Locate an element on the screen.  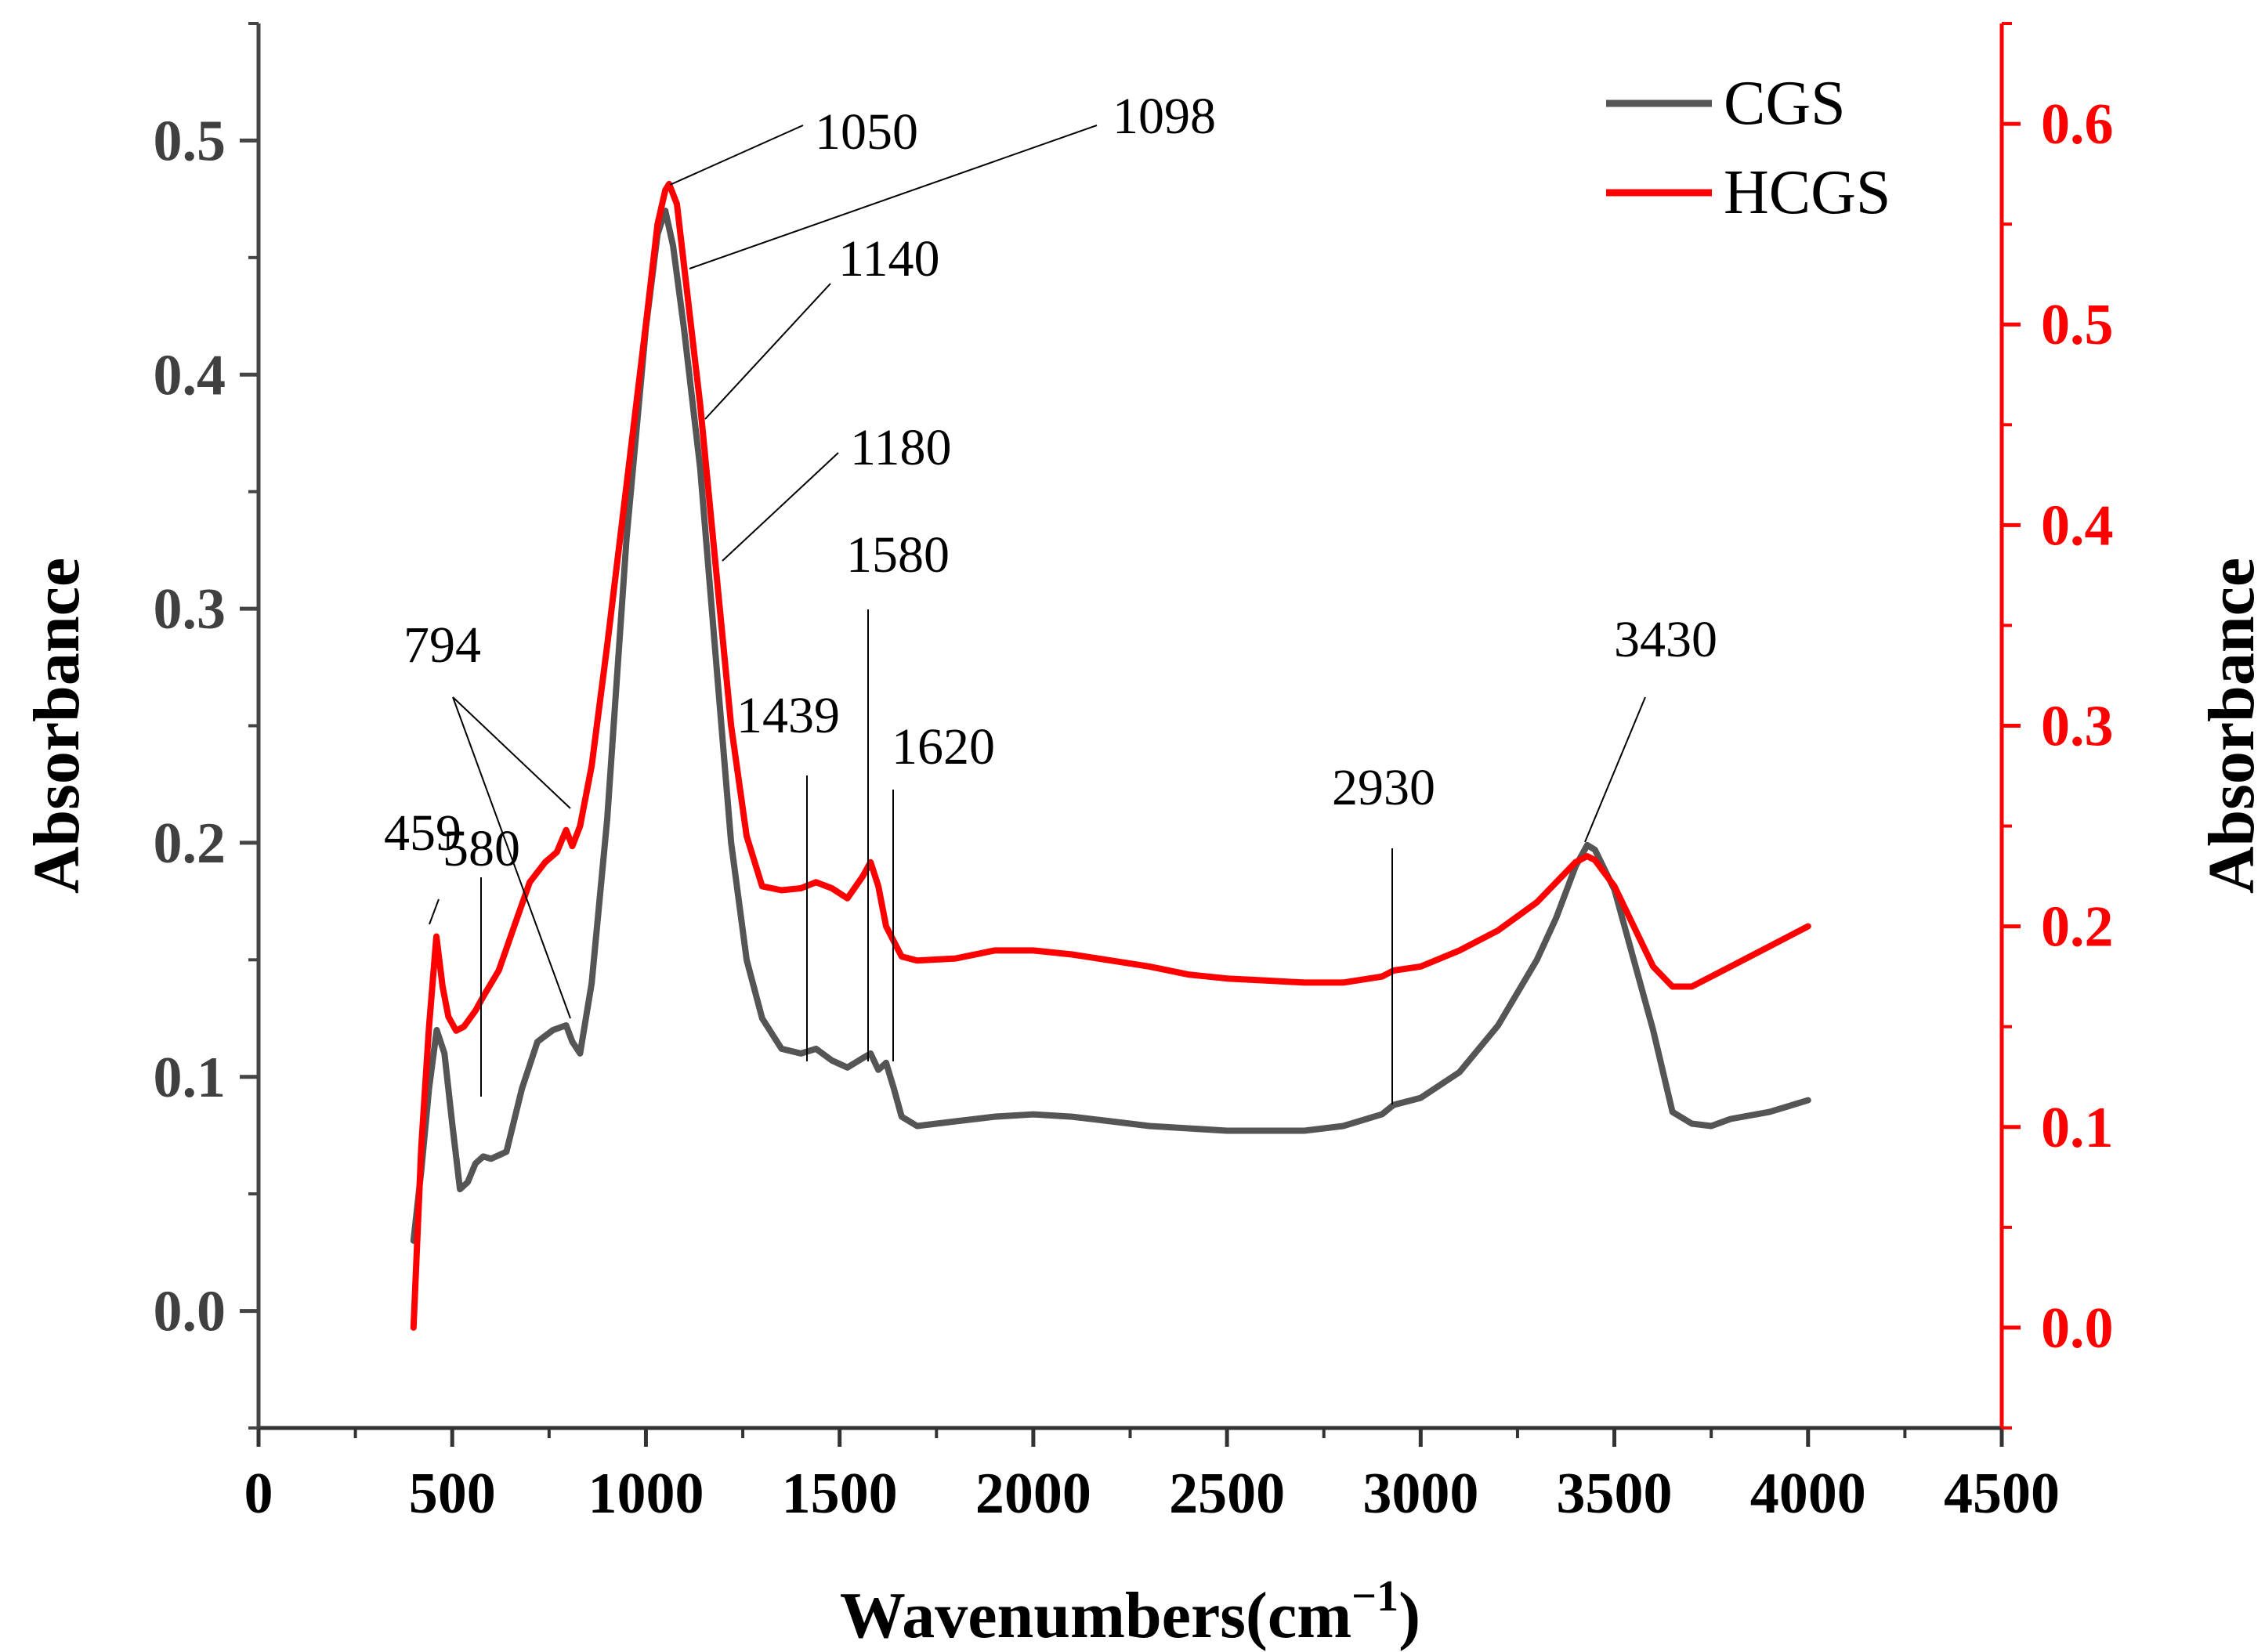
x-tick-label: 500 is located at coordinates (452, 1494).